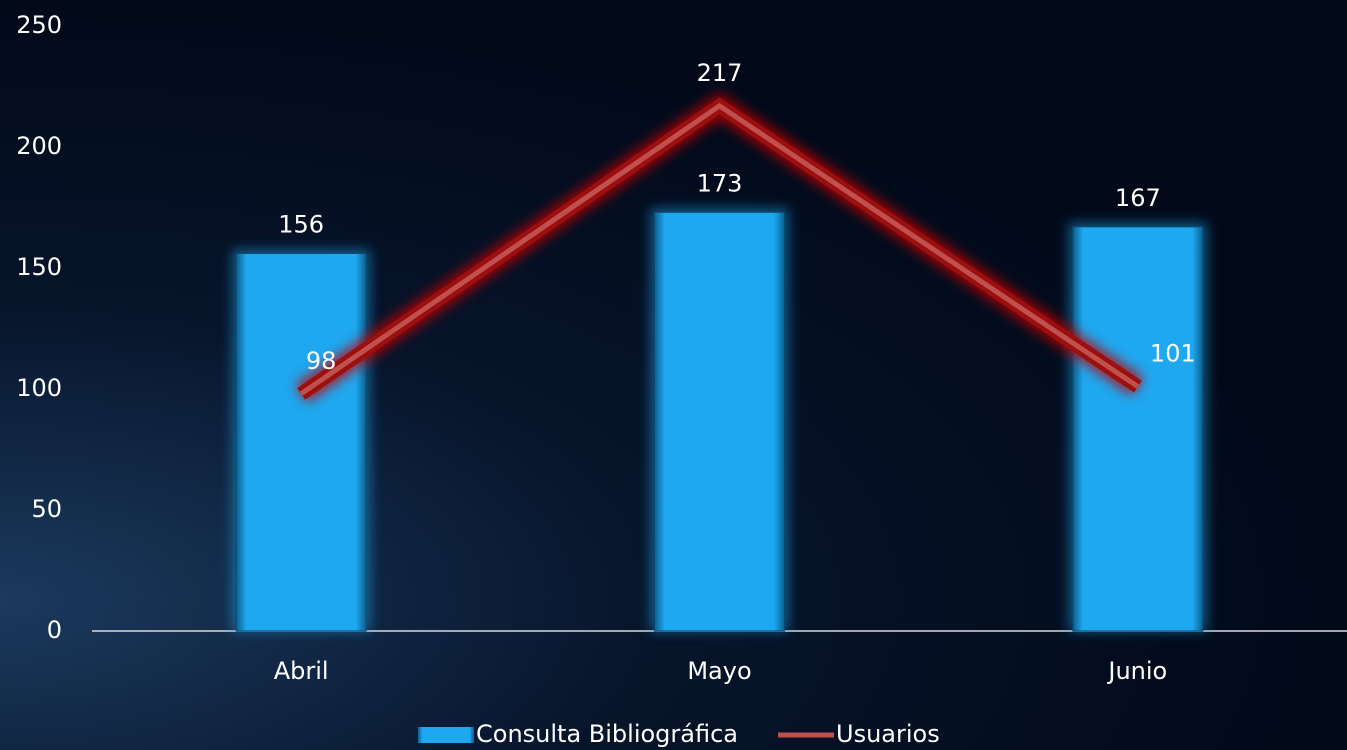 This screenshot has height=750, width=1347. I want to click on legend-label: Usuarios, so click(888, 734).